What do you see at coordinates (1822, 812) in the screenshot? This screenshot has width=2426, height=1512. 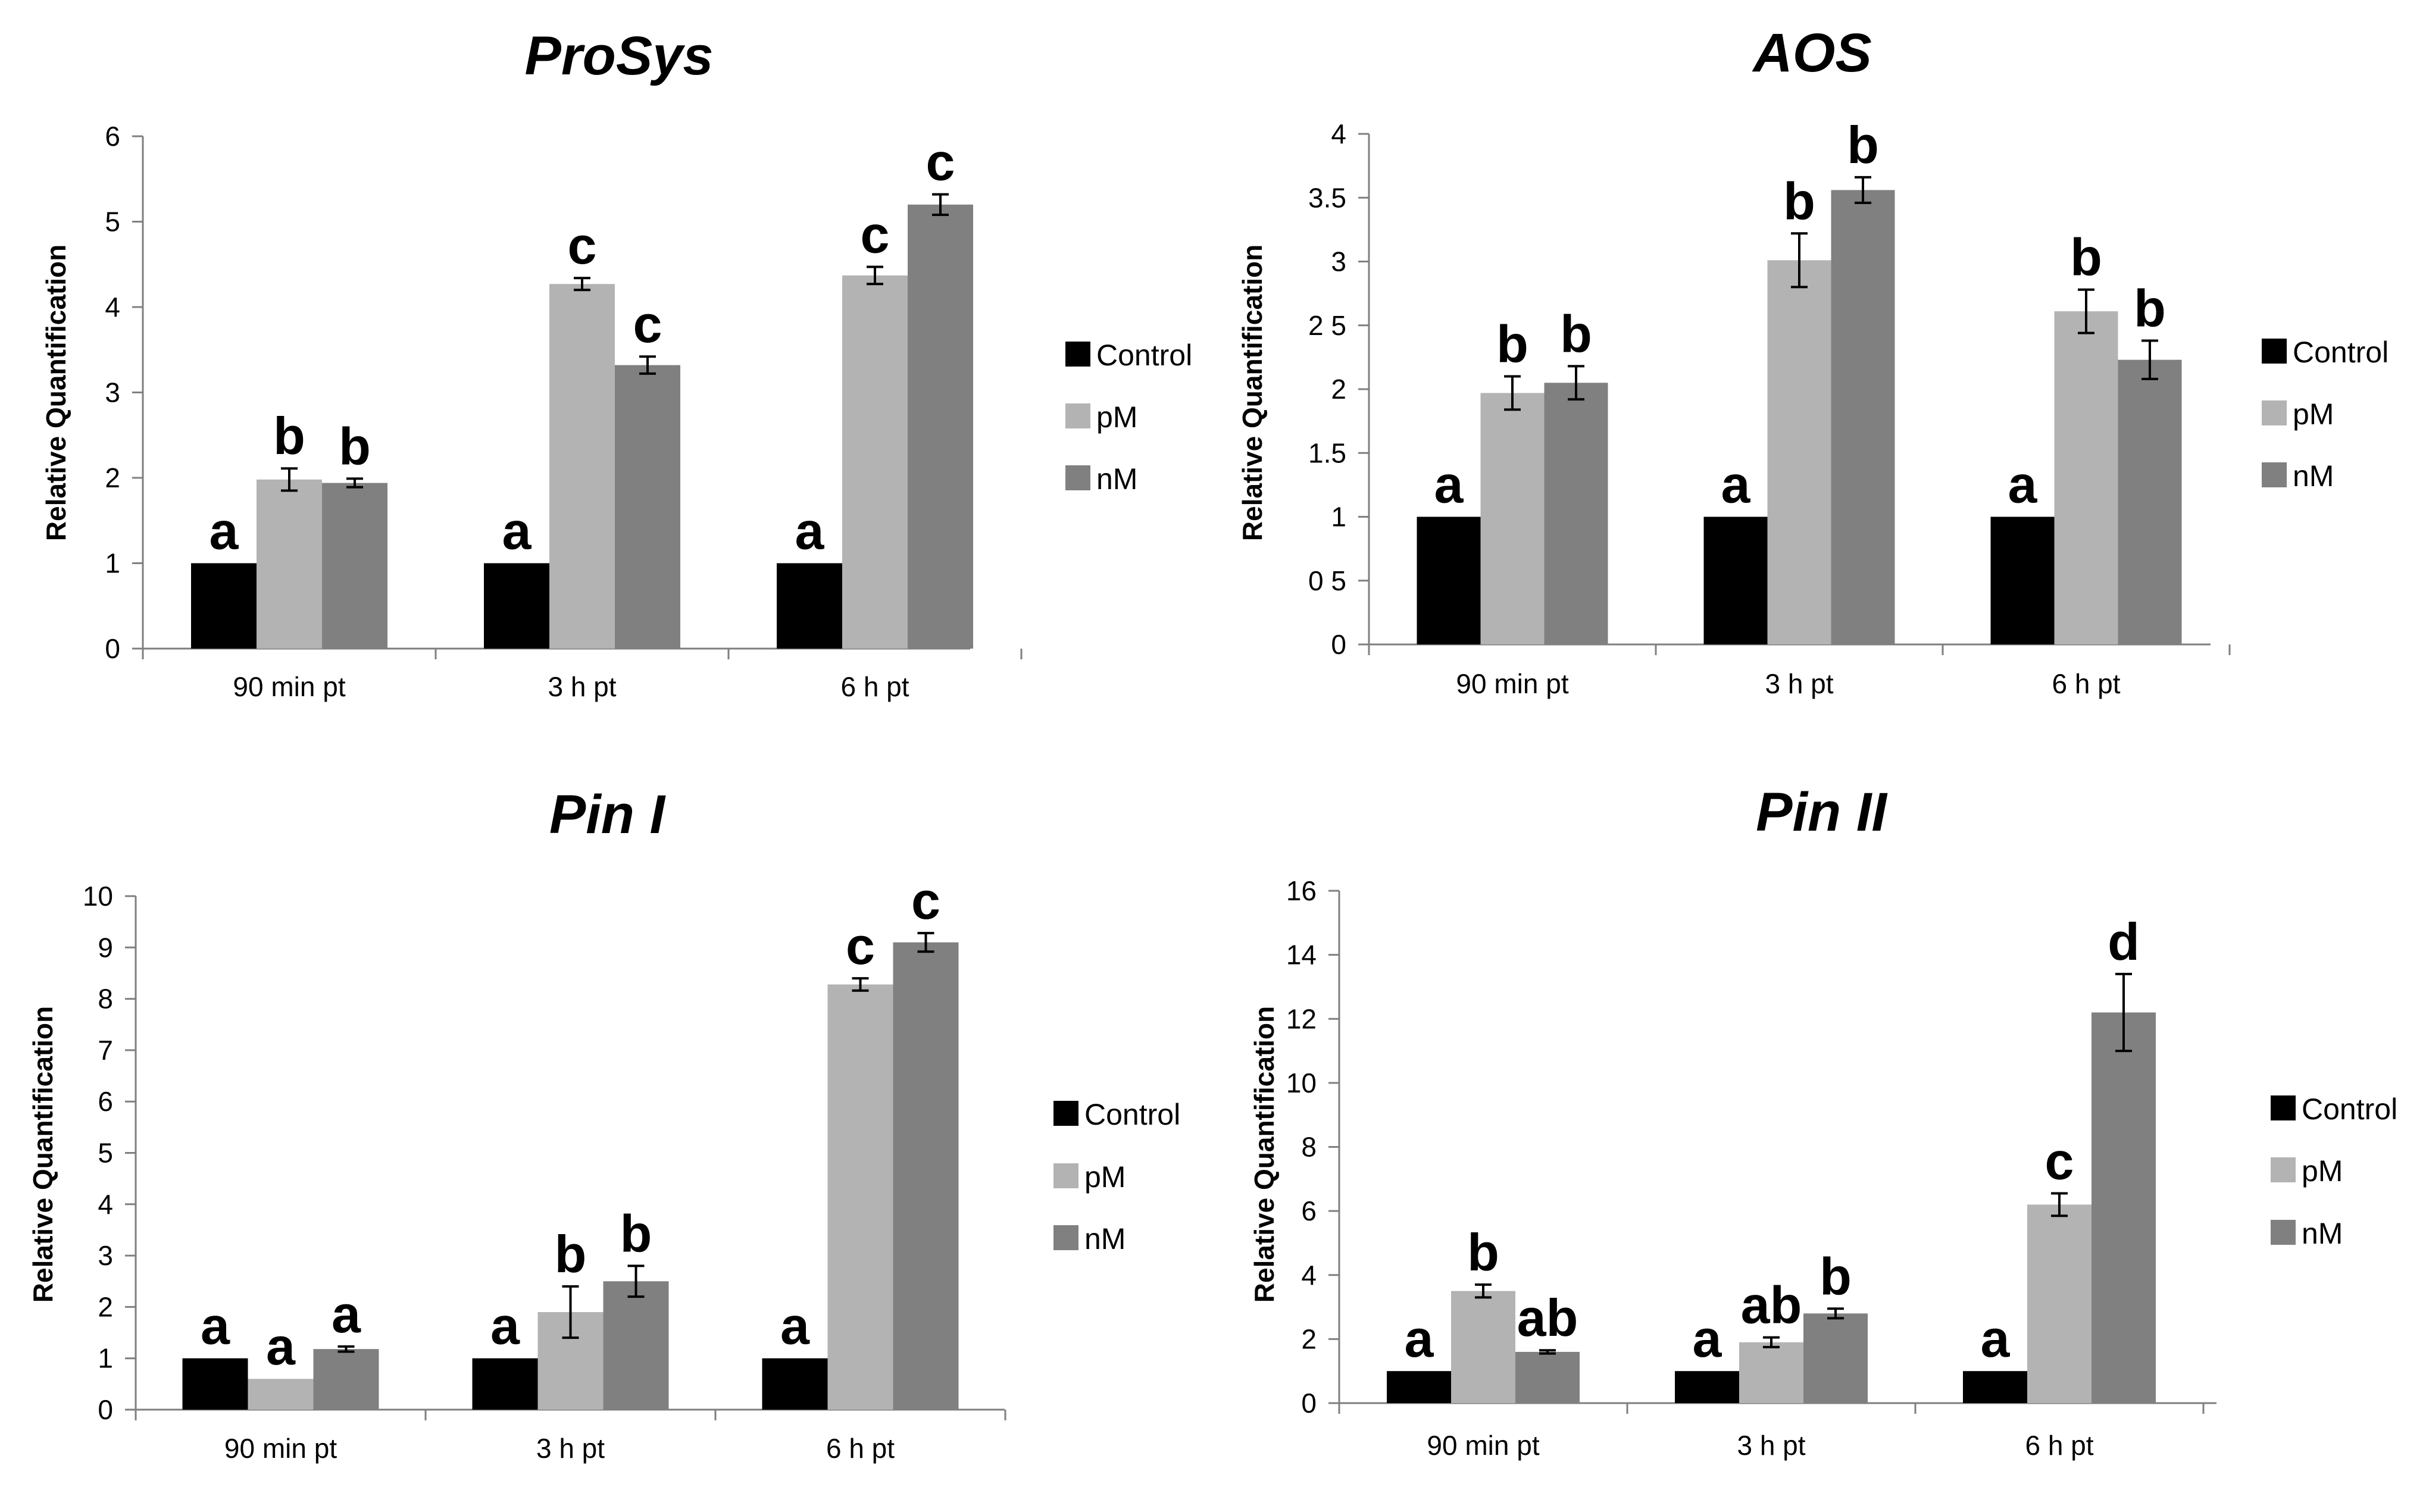 I see `chart-title: Pin II` at bounding box center [1822, 812].